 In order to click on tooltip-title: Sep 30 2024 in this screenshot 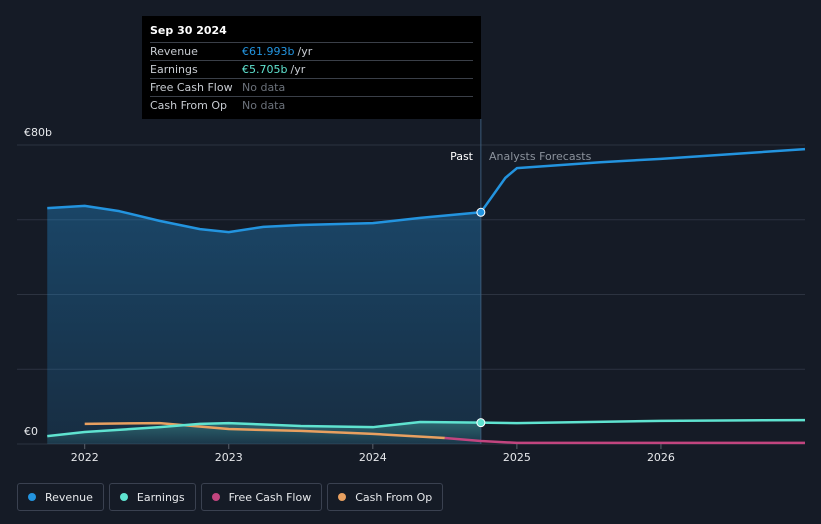, I will do `click(188, 30)`.